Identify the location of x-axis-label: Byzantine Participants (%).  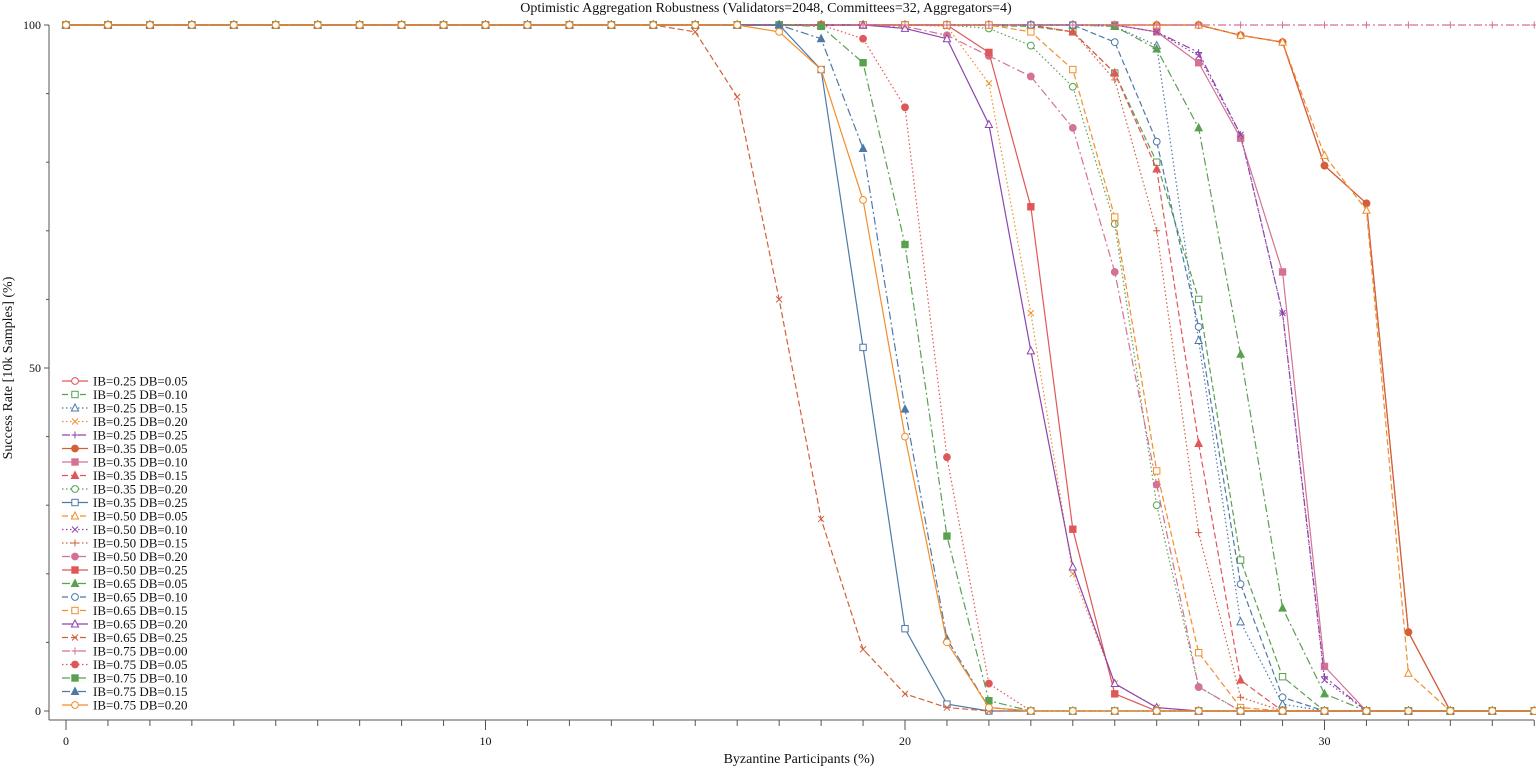
(799, 759).